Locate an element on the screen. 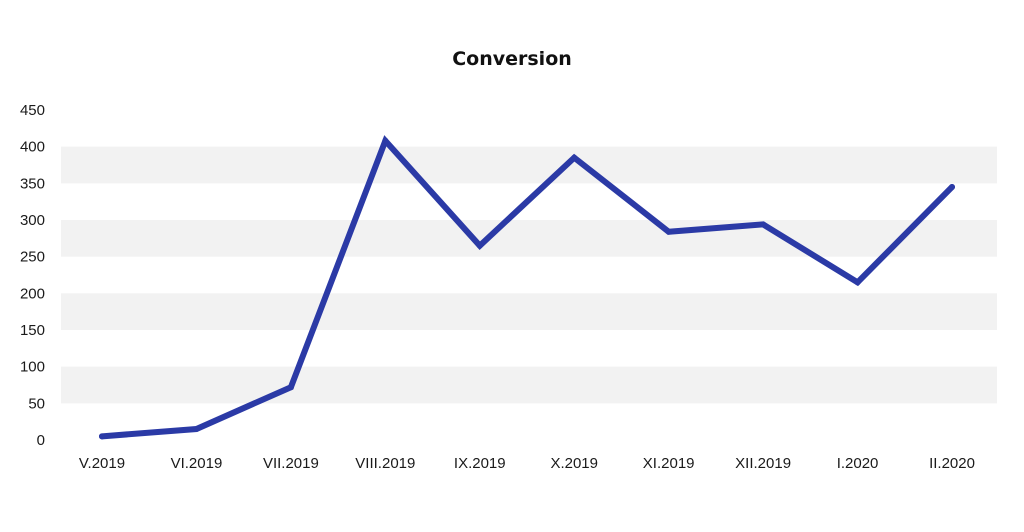 This screenshot has width=1024, height=532. x-tick-label: XII.2019 is located at coordinates (763, 463).